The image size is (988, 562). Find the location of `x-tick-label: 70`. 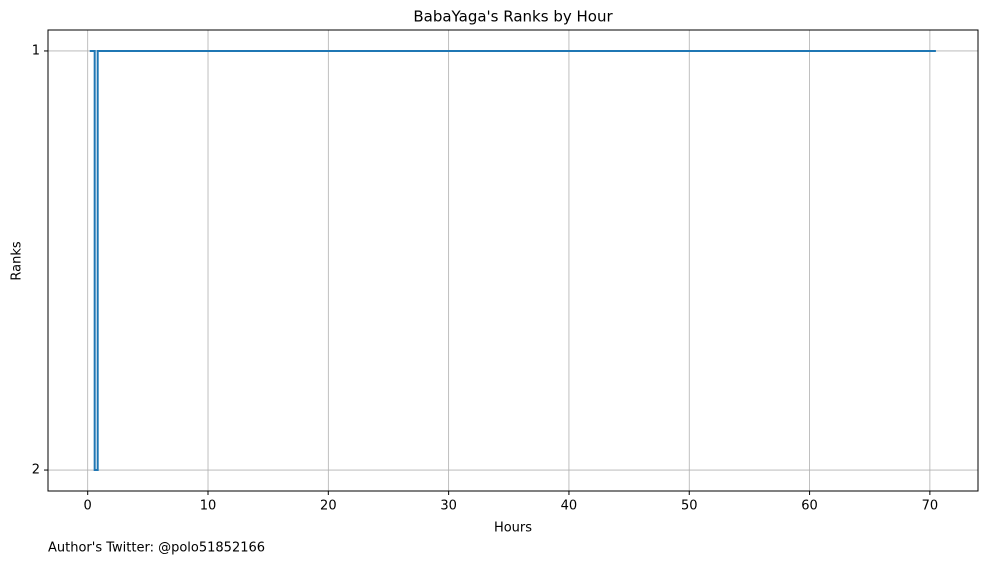

x-tick-label: 70 is located at coordinates (930, 506).